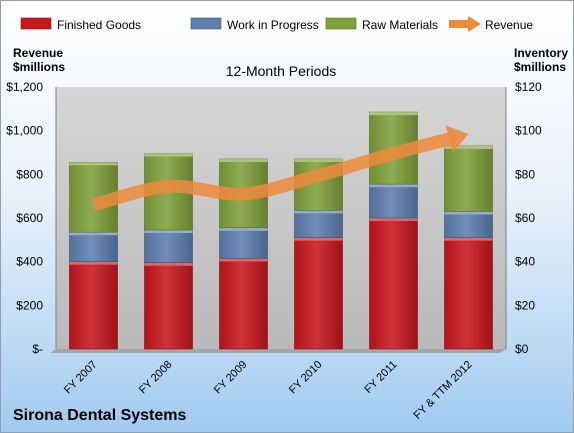 Image resolution: width=574 pixels, height=433 pixels. I want to click on left-tick-label: $-, so click(37, 349).